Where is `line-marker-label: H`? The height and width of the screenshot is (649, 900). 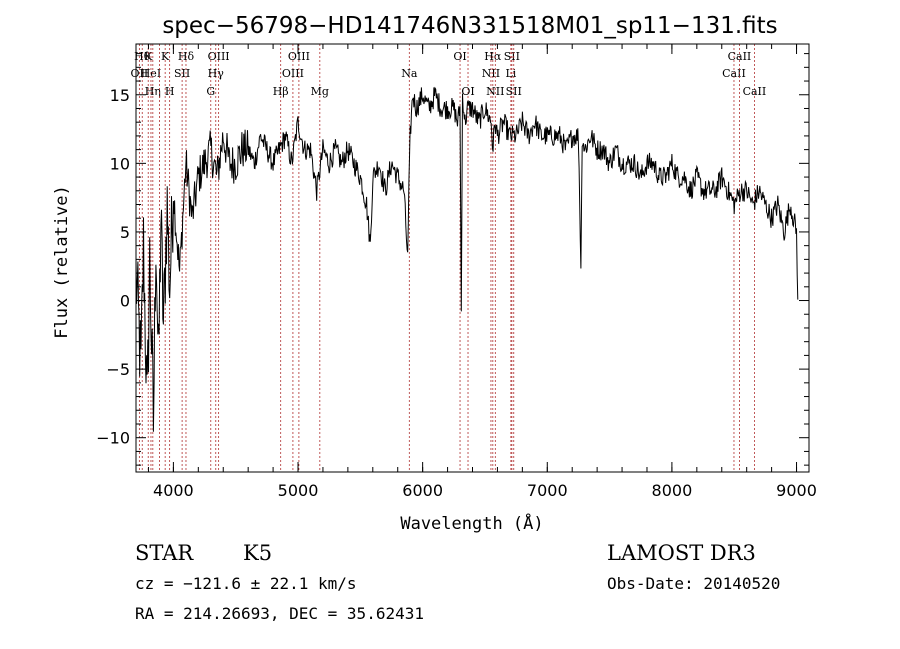 line-marker-label: H is located at coordinates (170, 91).